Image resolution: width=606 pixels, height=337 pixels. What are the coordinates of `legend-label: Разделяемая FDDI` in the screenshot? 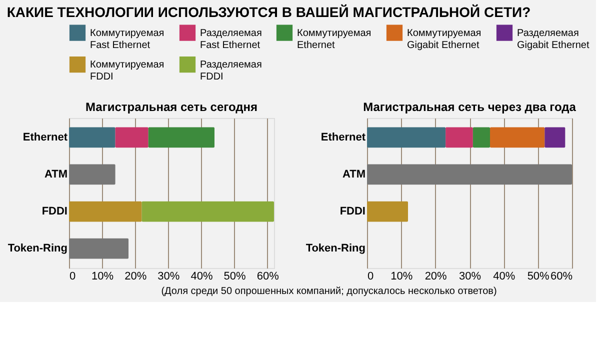 It's located at (231, 71).